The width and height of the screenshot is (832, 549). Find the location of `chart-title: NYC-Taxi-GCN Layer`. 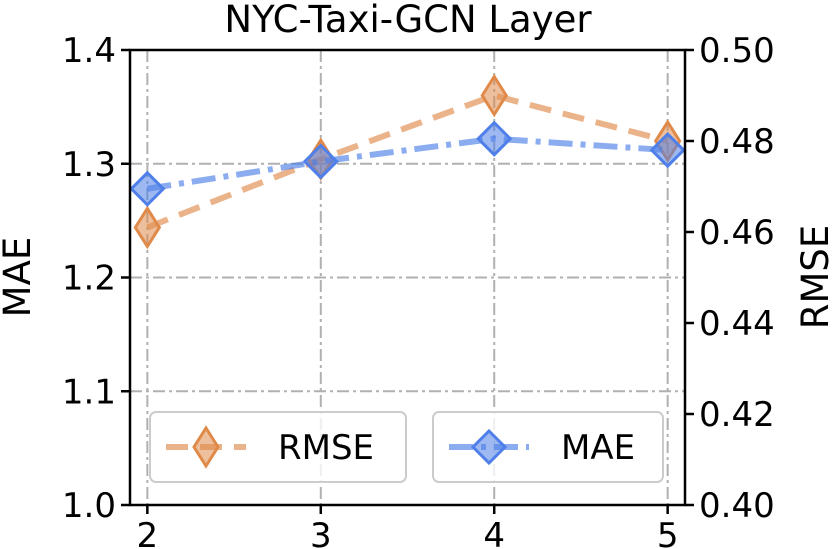

chart-title: NYC-Taxi-GCN Layer is located at coordinates (408, 20).